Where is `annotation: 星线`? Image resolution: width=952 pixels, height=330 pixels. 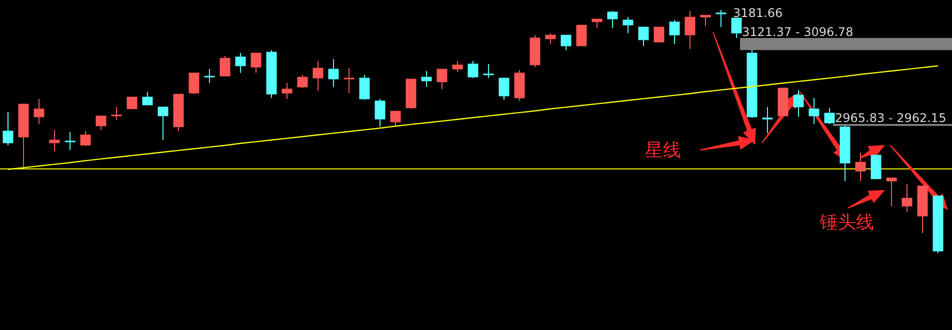 annotation: 星线 is located at coordinates (663, 150).